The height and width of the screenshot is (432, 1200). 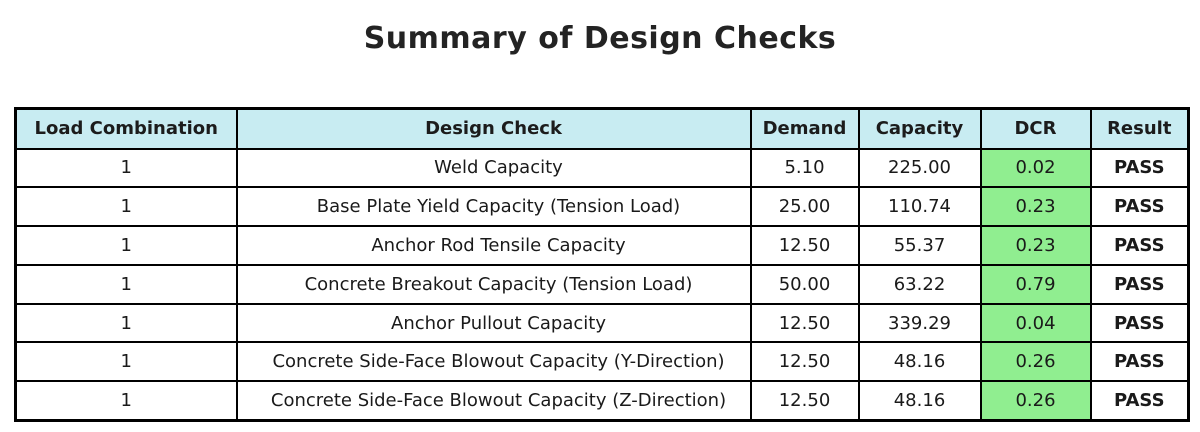 I want to click on cell-design-check: Weld Capacity, so click(x=493, y=168).